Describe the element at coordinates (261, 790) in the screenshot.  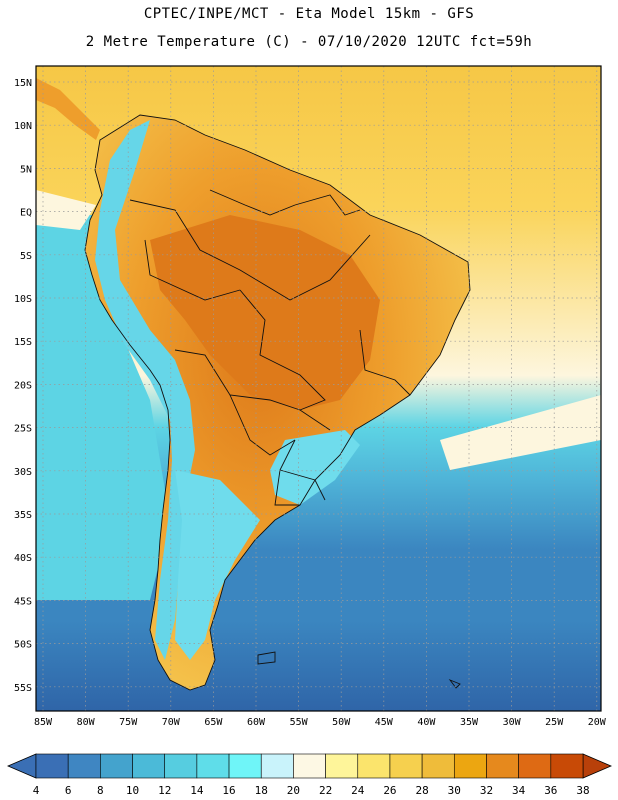
I see `colorbar-label: 18` at that location.